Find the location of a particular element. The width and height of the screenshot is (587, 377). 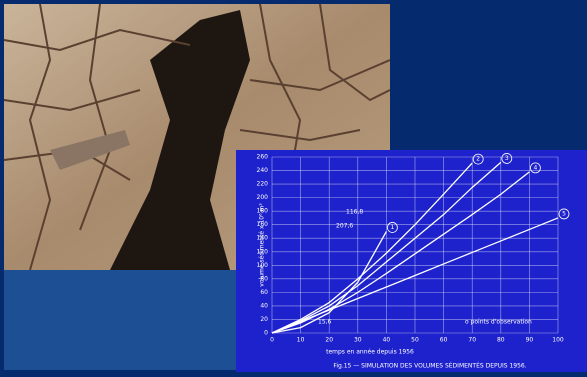

annotation: 15,6 is located at coordinates (325, 322).